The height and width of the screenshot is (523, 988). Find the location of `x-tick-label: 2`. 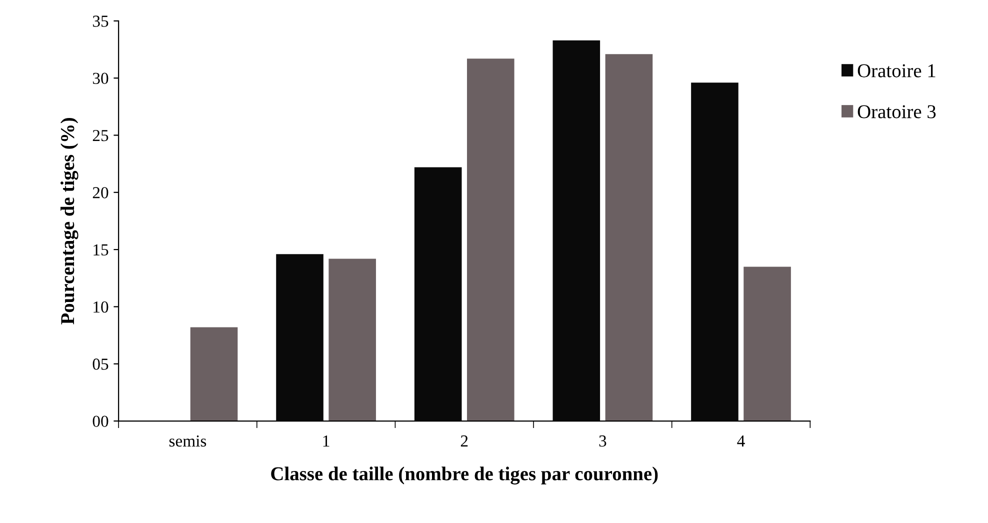

x-tick-label: 2 is located at coordinates (464, 440).